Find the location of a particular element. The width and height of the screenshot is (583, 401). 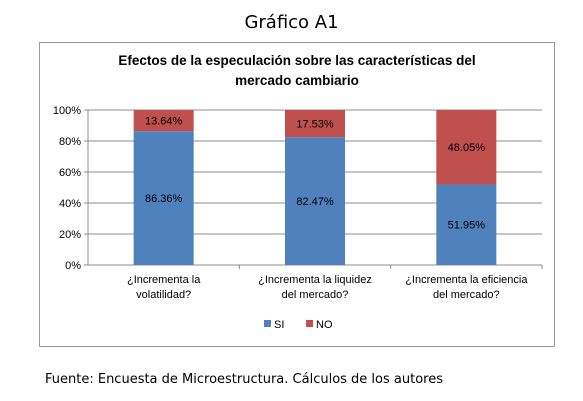

y-tick-label: 0% is located at coordinates (73, 266).